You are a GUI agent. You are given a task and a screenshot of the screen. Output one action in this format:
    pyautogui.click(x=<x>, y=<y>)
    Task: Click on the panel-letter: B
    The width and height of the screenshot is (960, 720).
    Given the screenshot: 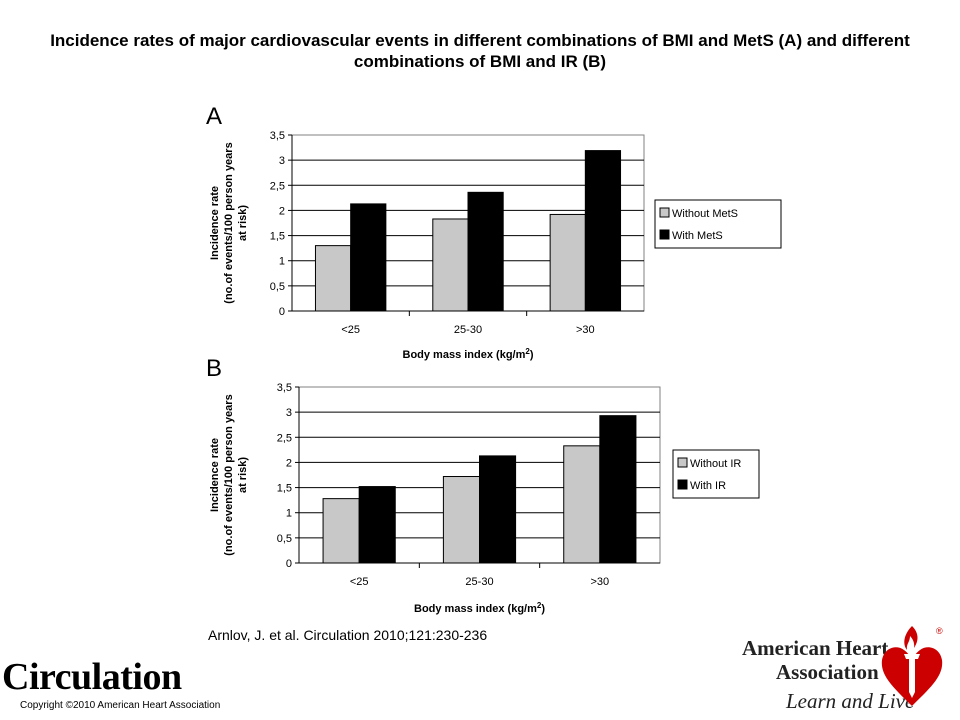 What is the action you would take?
    pyautogui.click(x=214, y=368)
    